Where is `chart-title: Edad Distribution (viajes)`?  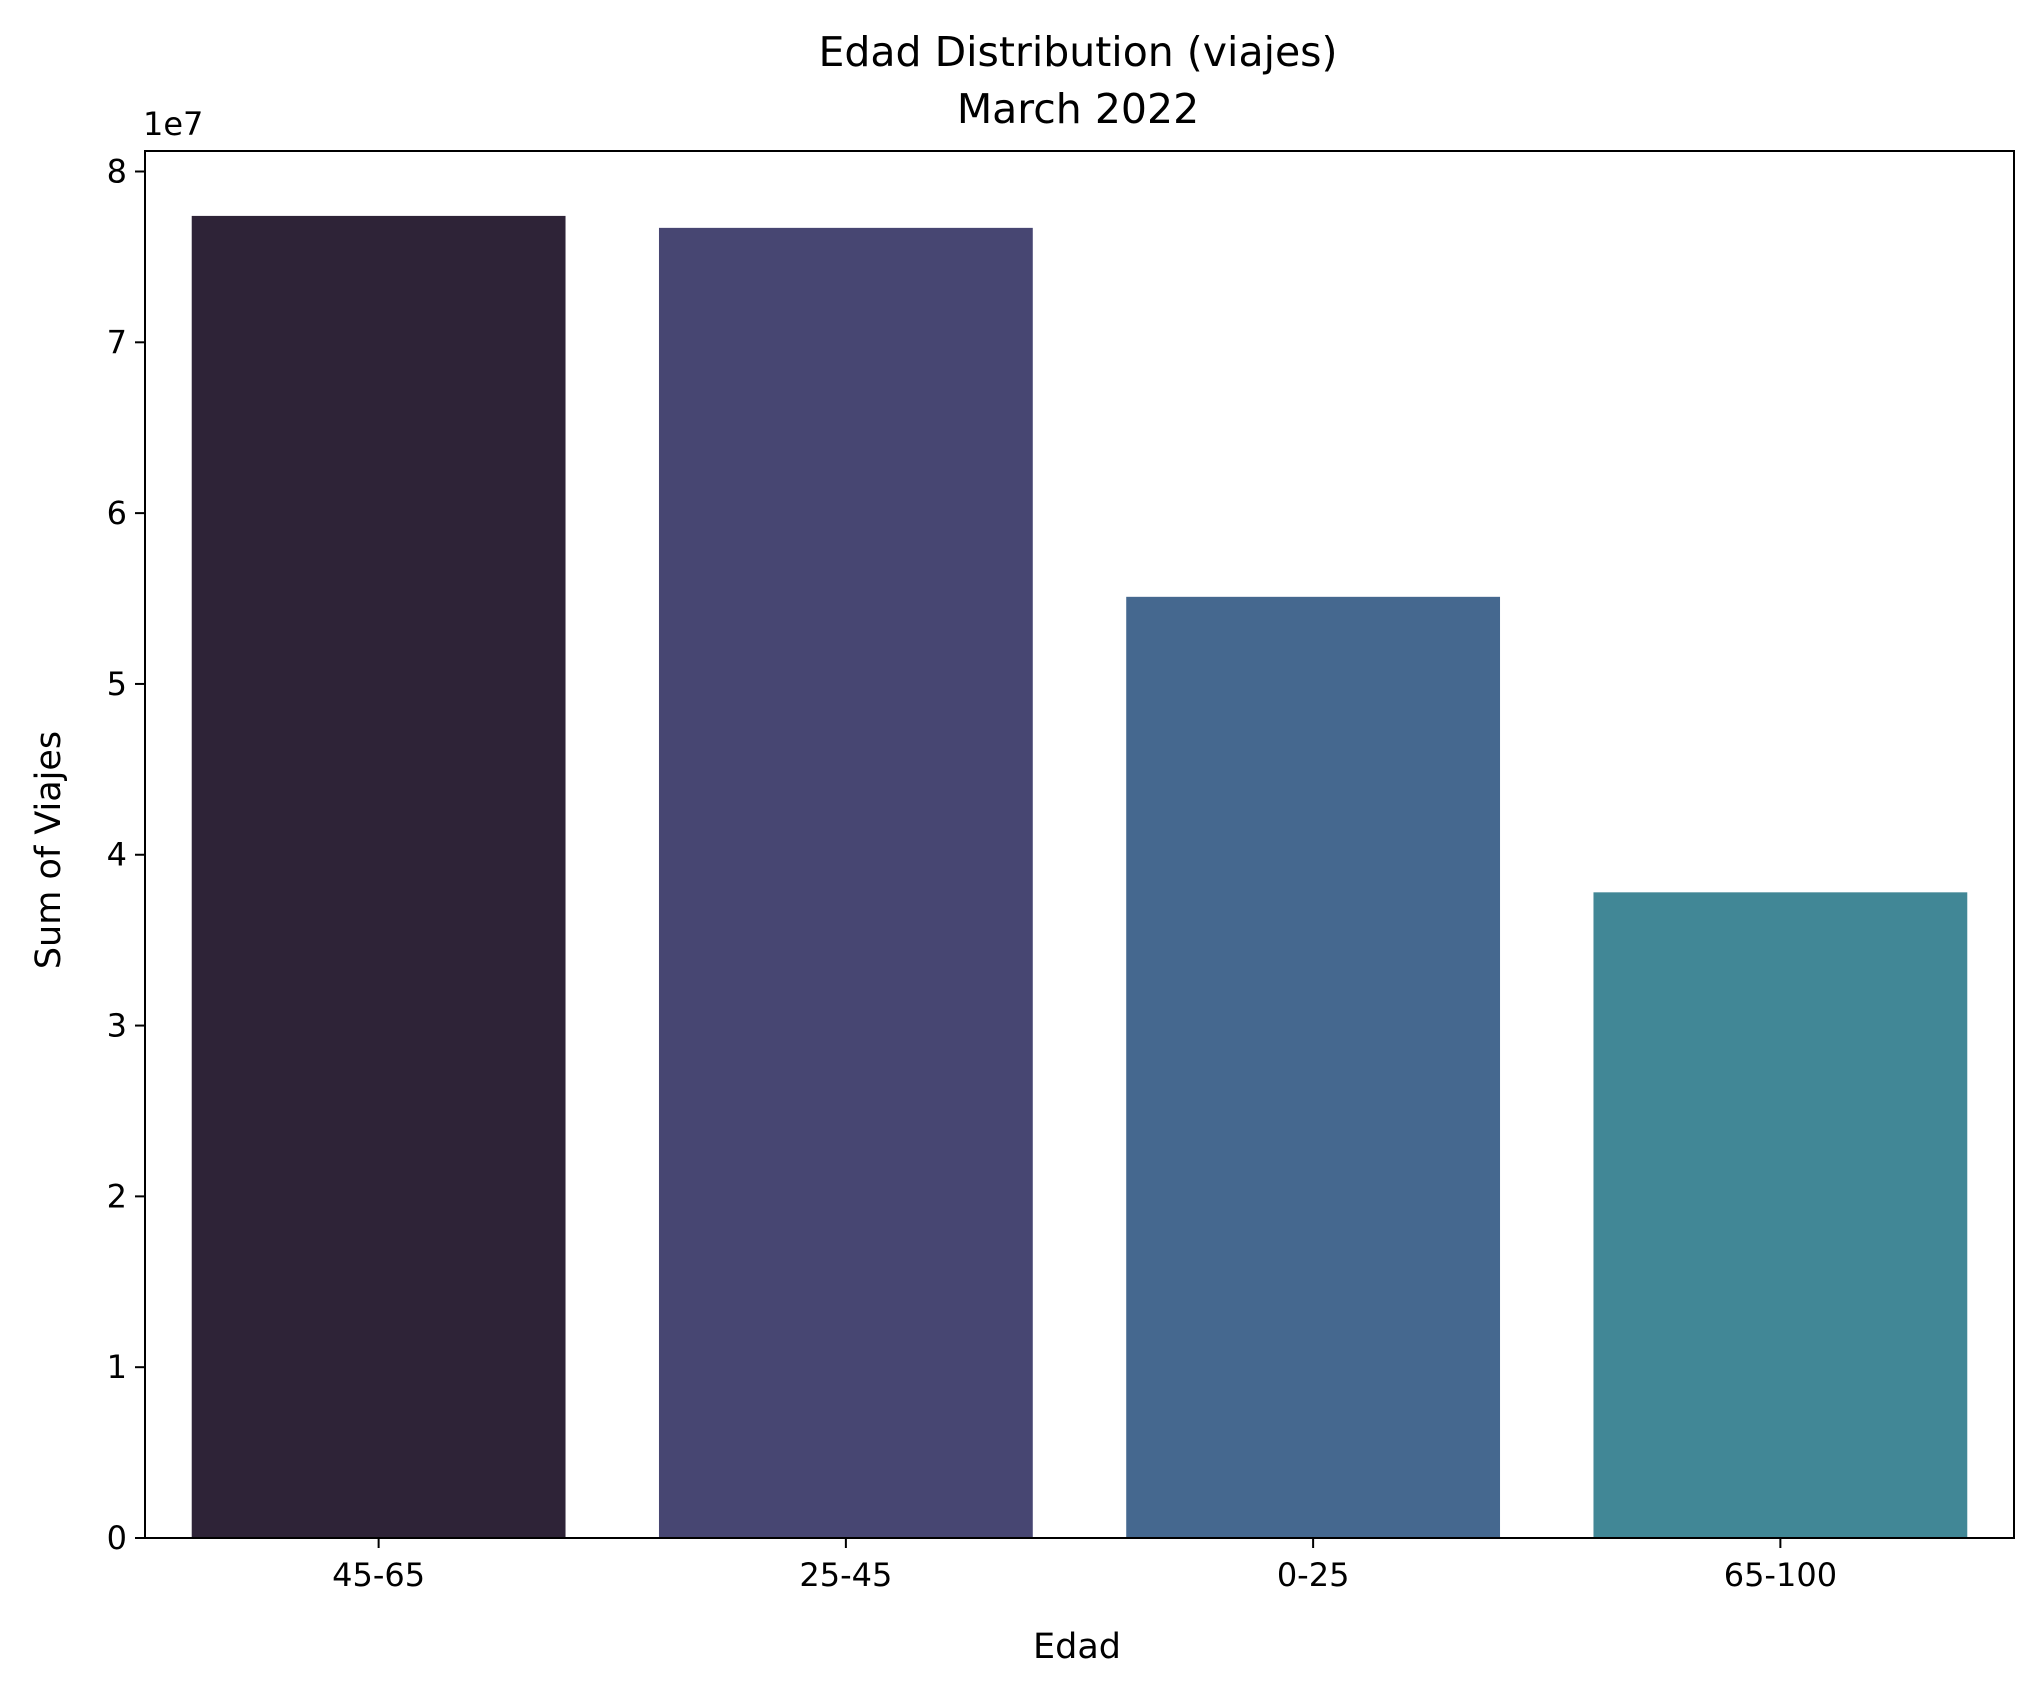 chart-title: Edad Distribution (viajes) is located at coordinates (1077, 52).